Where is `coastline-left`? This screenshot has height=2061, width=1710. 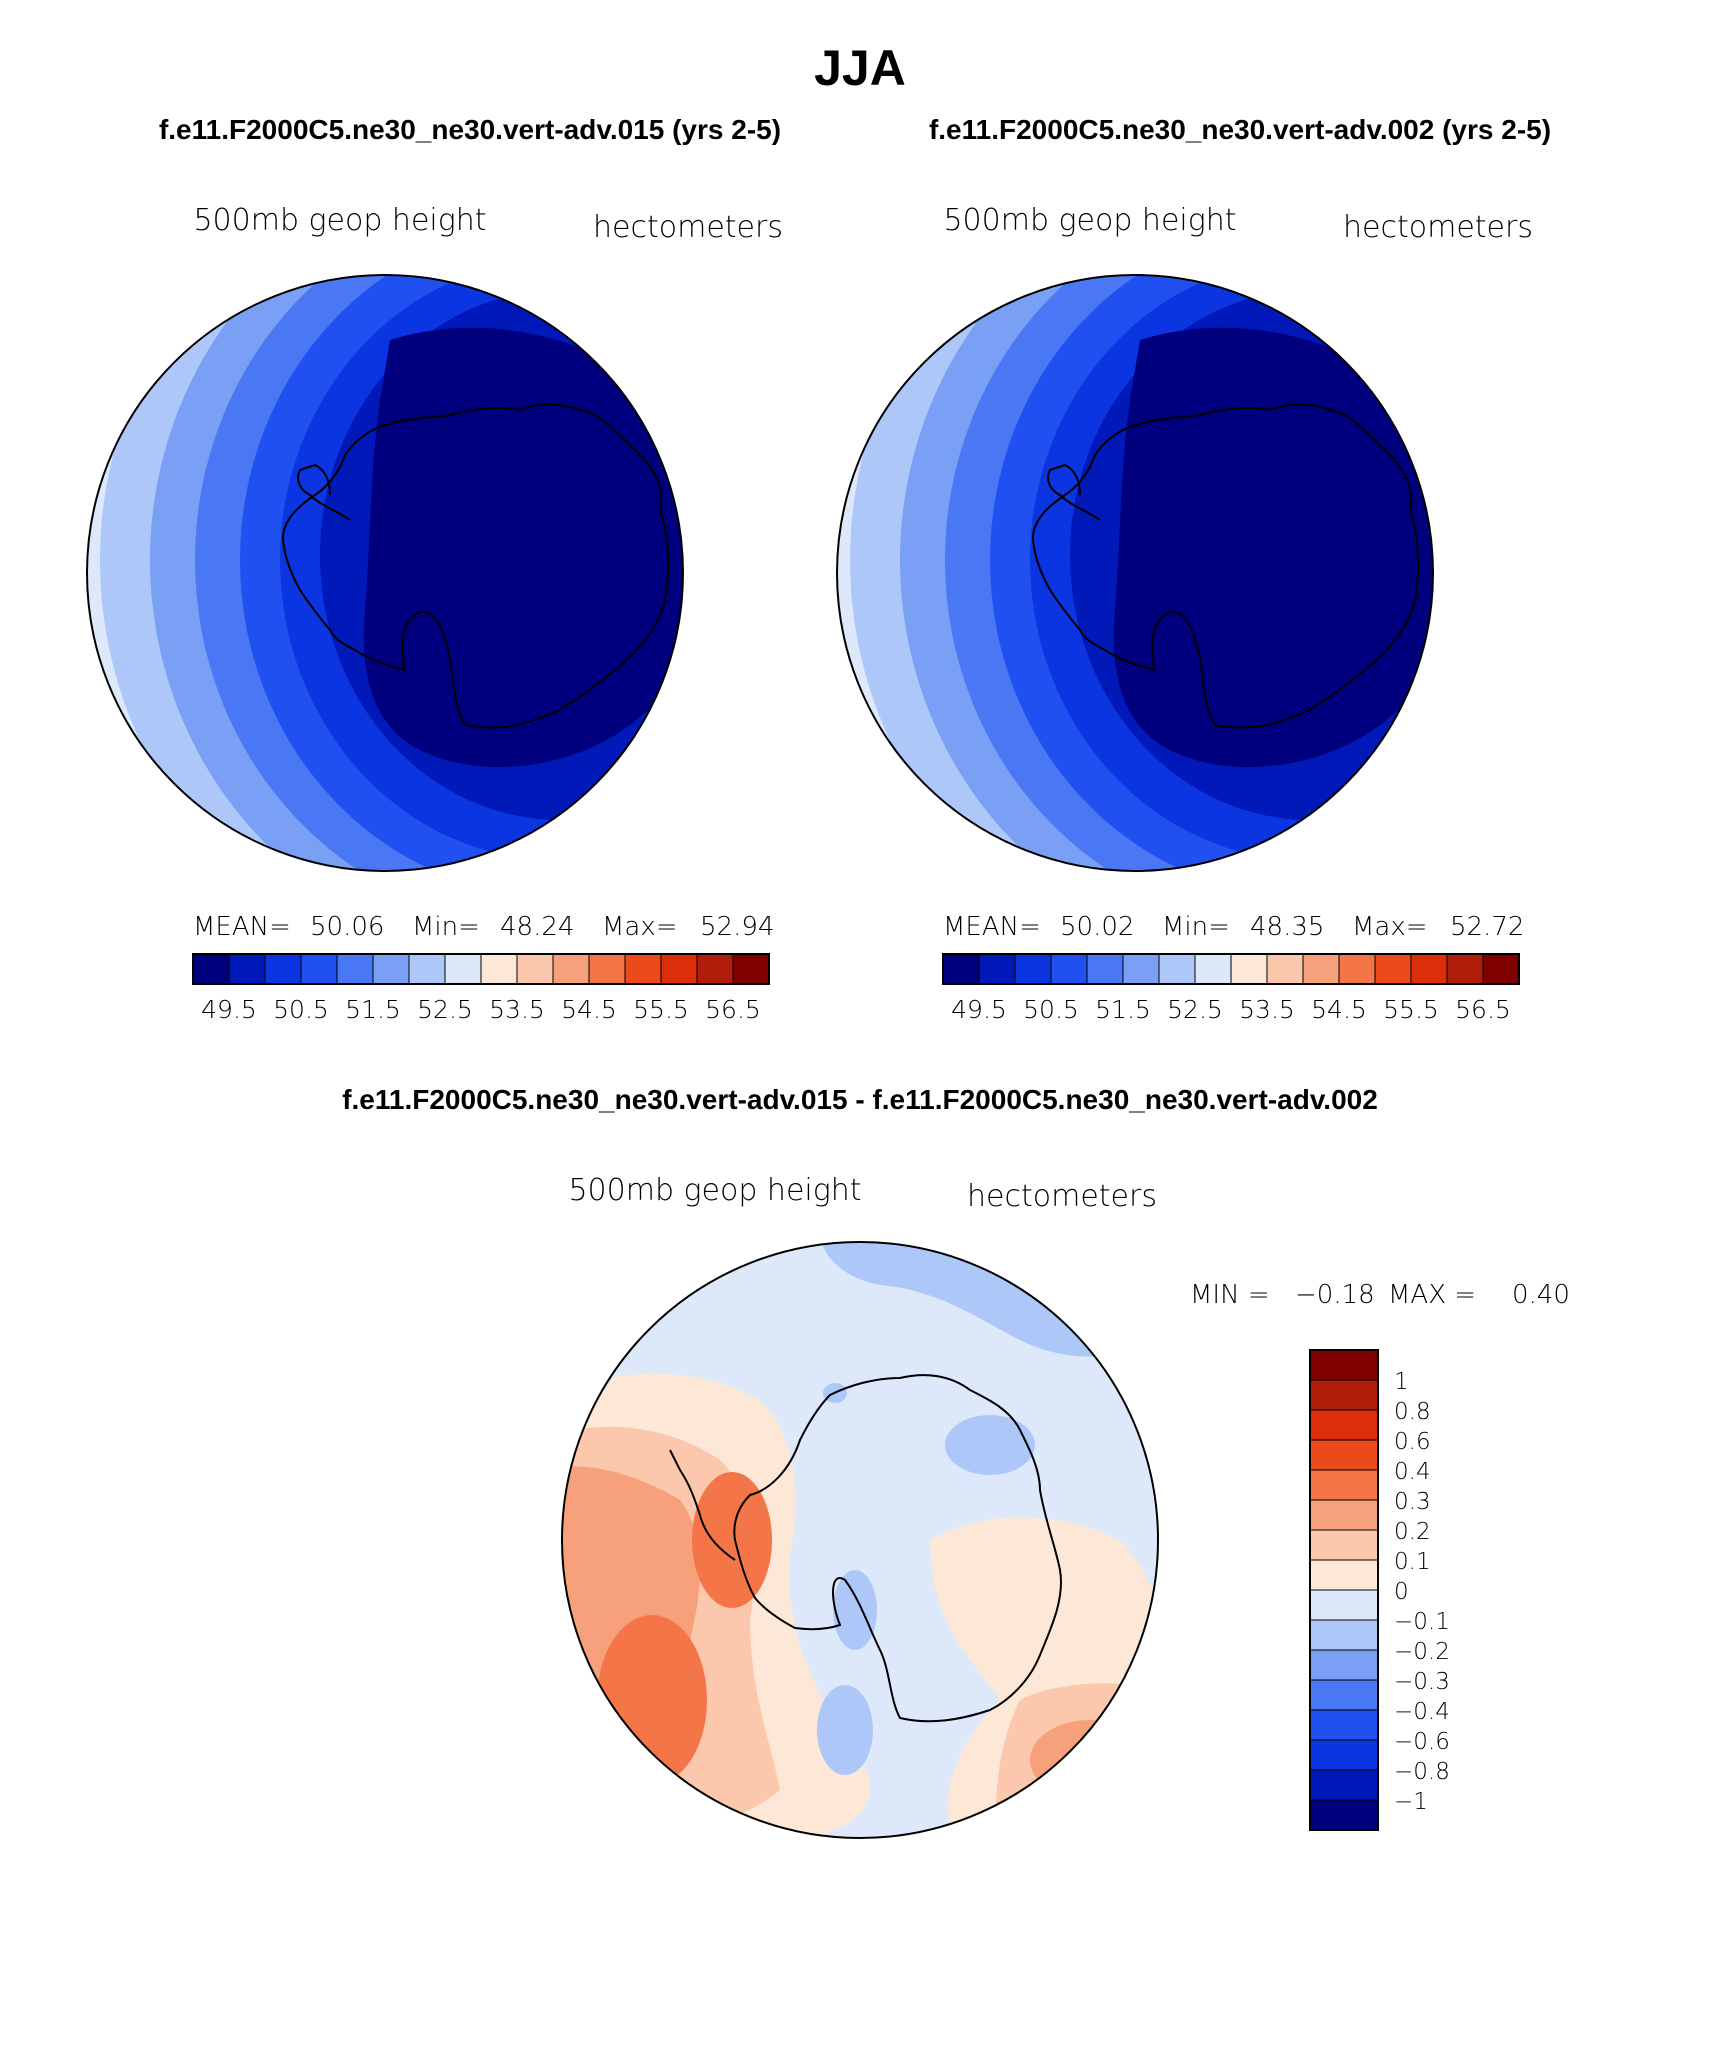
coastline-left is located at coordinates (475, 566).